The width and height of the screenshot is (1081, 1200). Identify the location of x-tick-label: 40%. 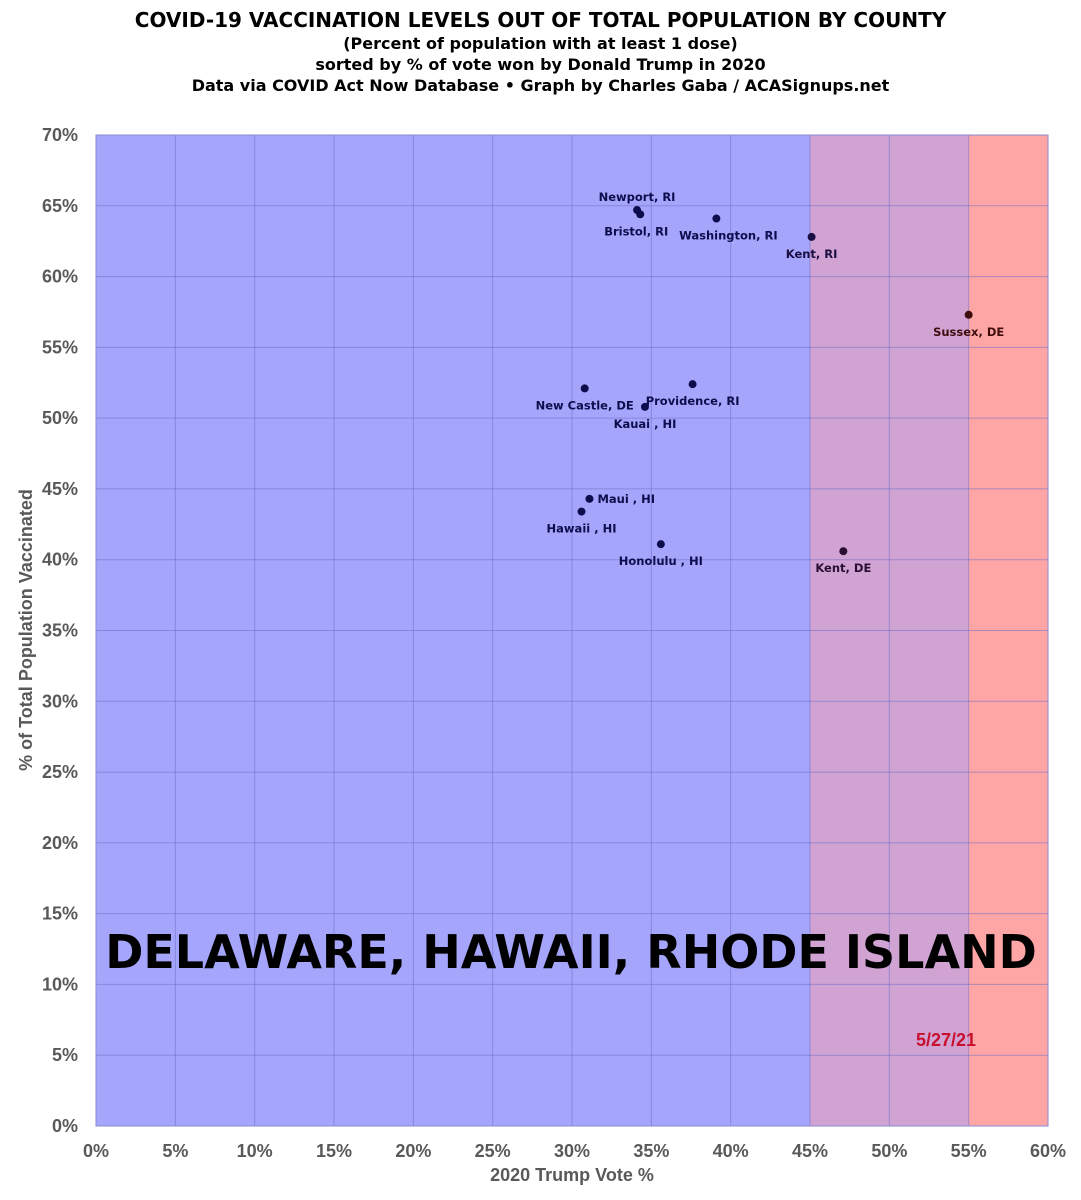
(731, 1151).